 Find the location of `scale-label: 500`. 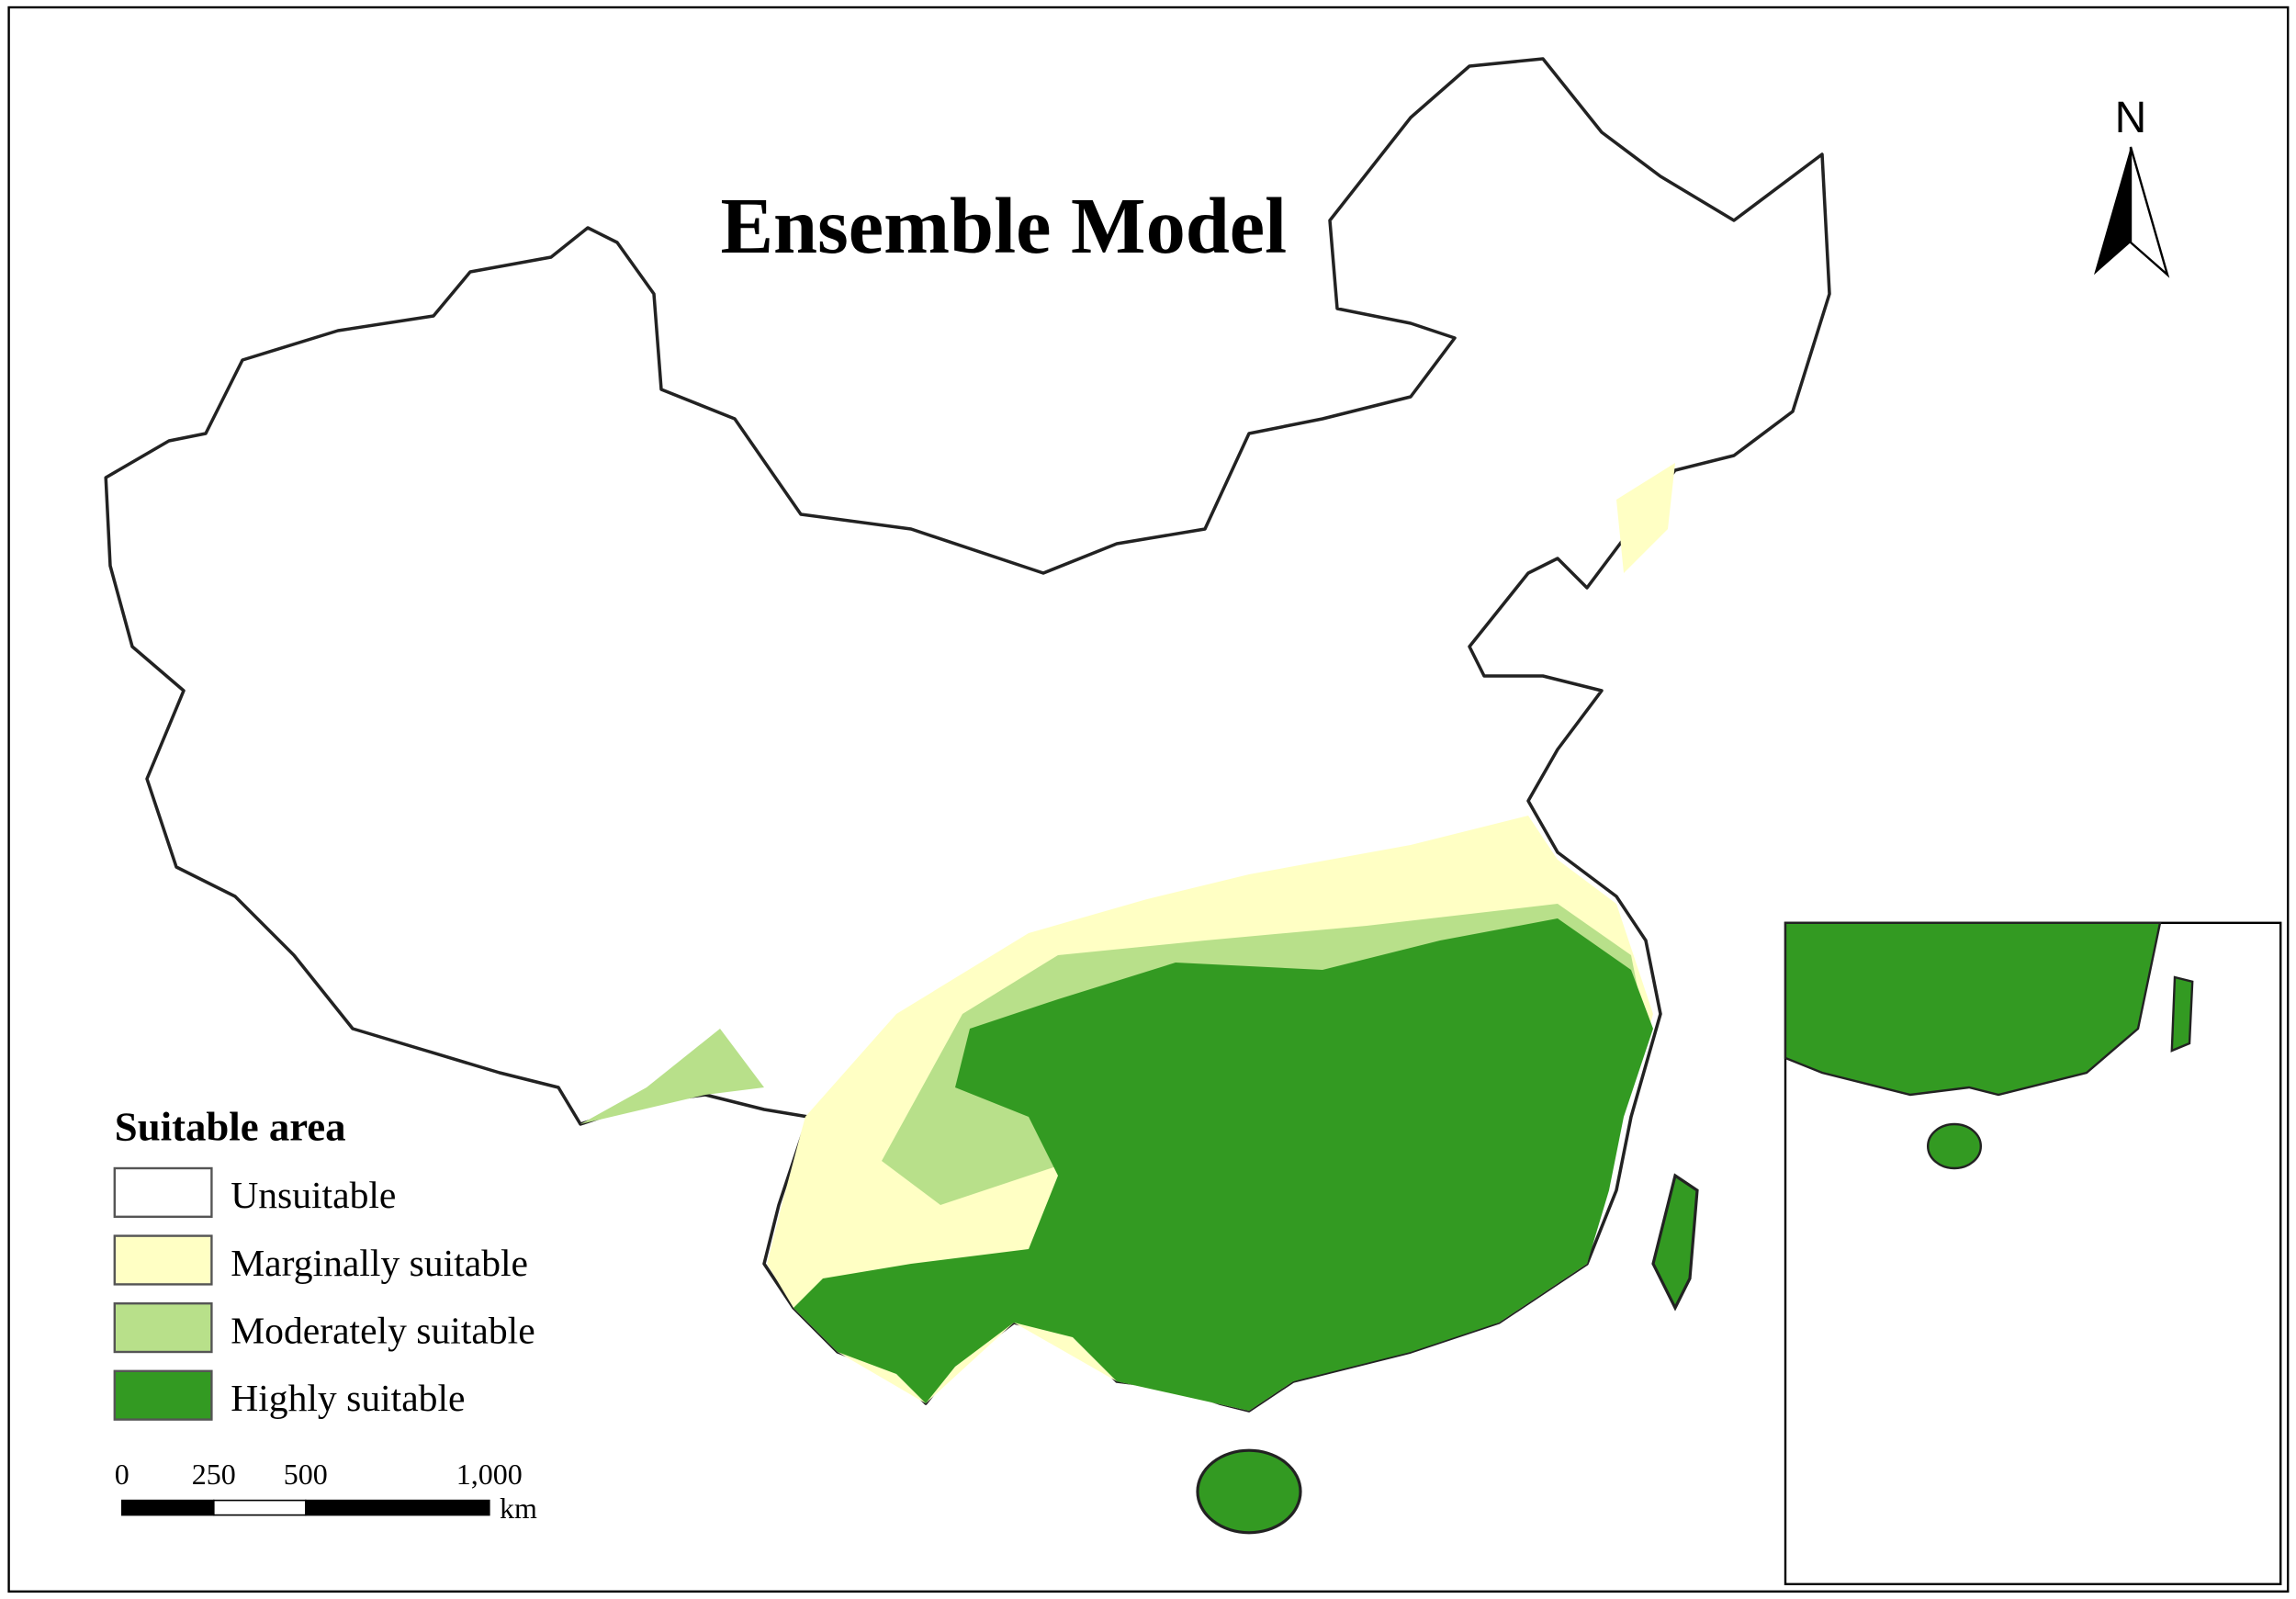

scale-label: 500 is located at coordinates (306, 1474).